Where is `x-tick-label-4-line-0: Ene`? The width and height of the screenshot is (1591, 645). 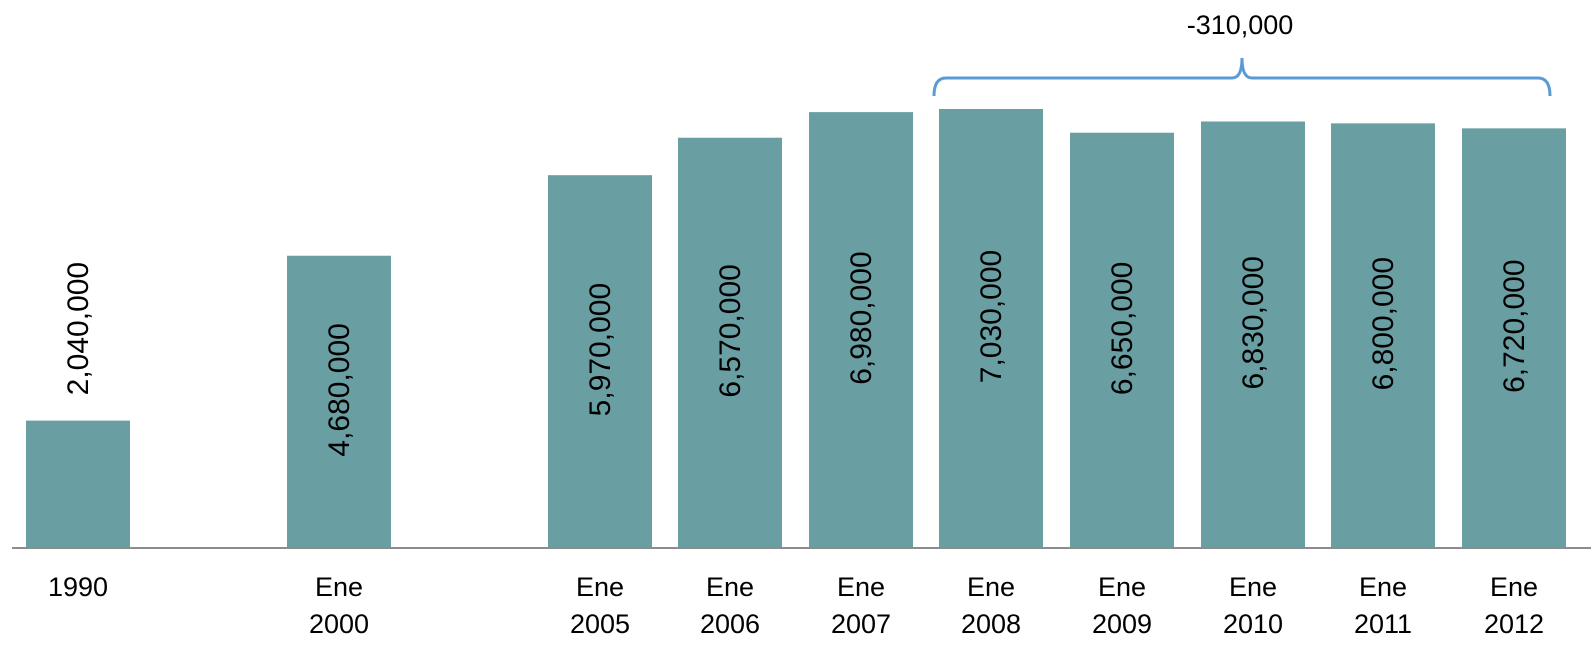
x-tick-label-4-line-0: Ene is located at coordinates (861, 587).